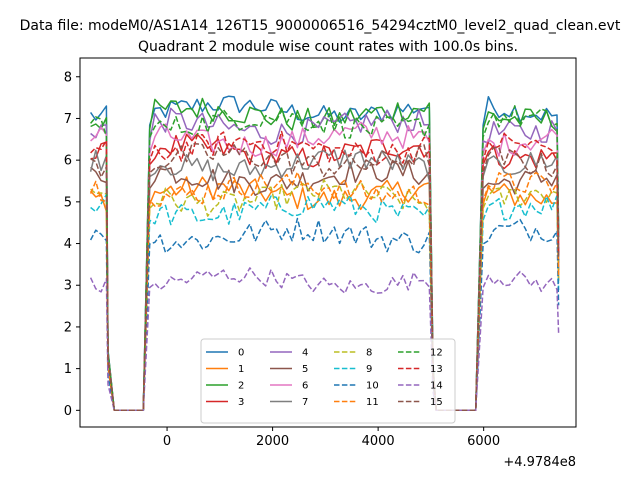  Describe the element at coordinates (372, 386) in the screenshot. I see `legend-label-10: 10` at that location.